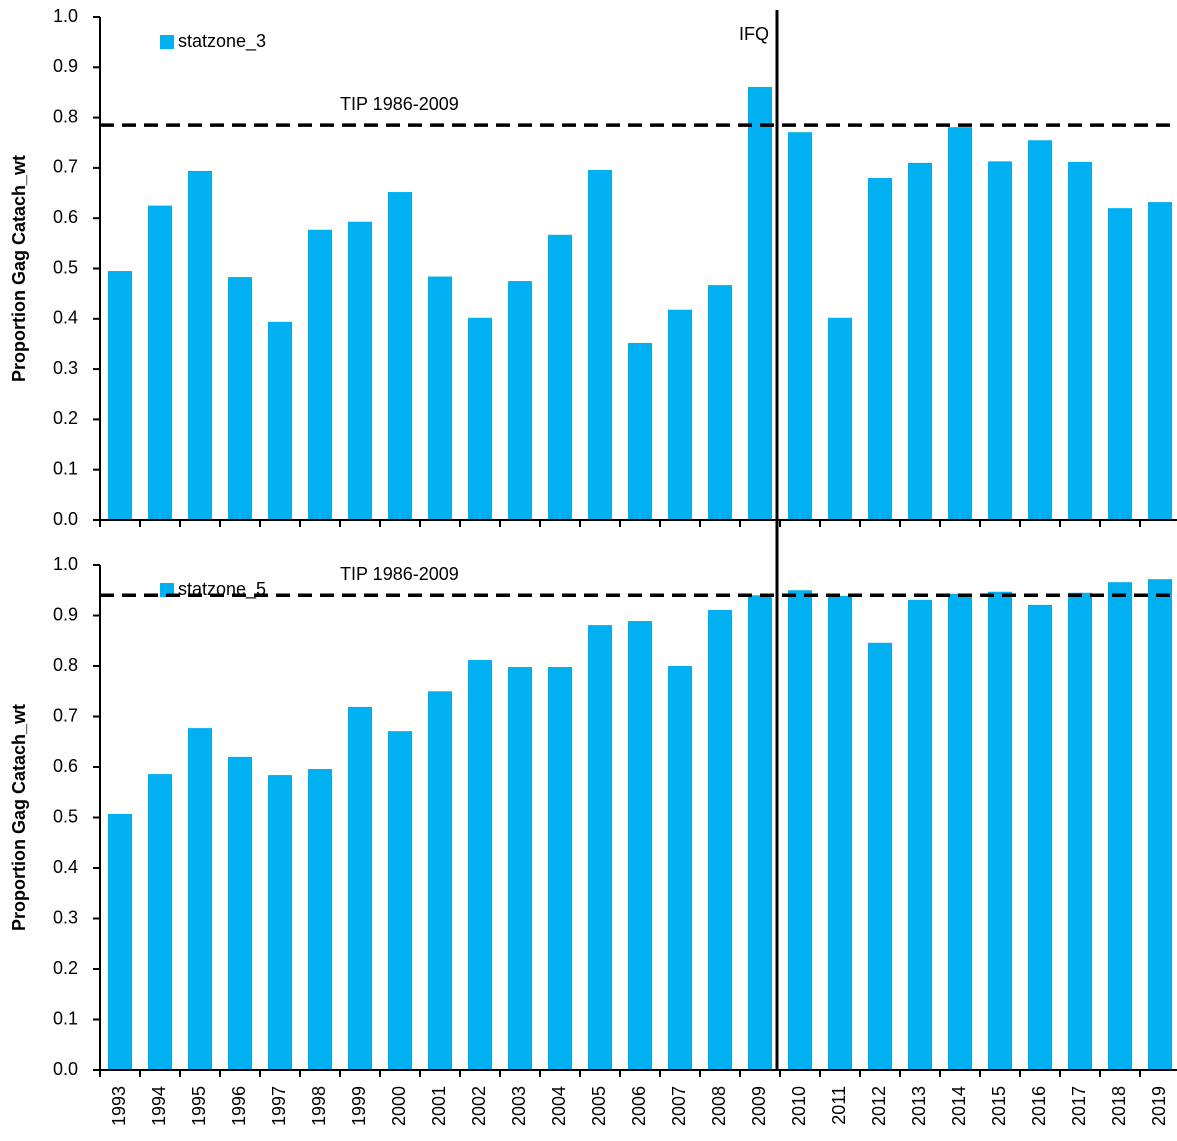  What do you see at coordinates (999, 1106) in the screenshot?
I see `x-tick-label: 2015` at bounding box center [999, 1106].